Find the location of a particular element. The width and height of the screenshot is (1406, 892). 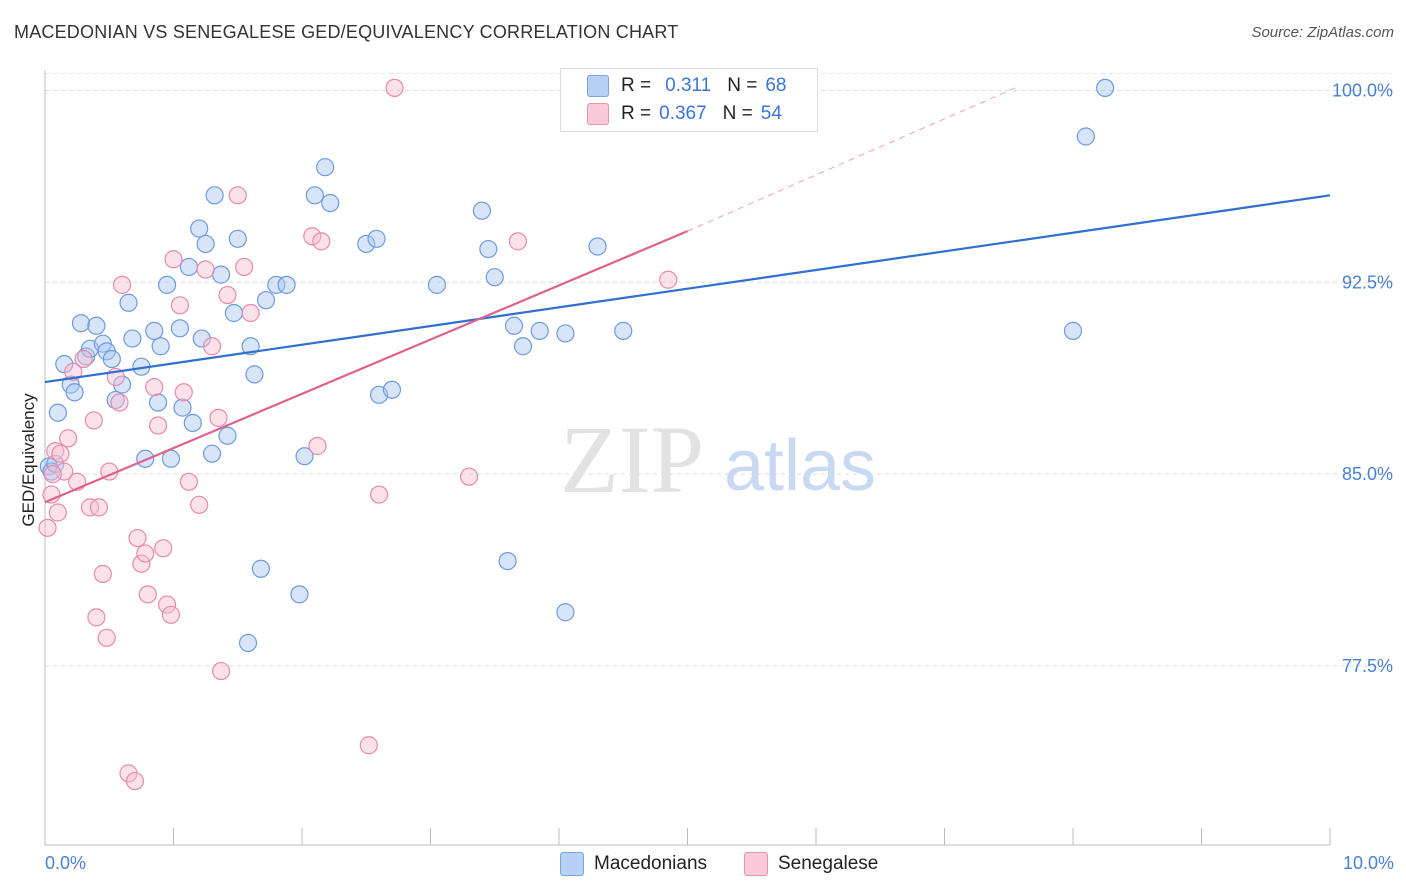

bottom-legend-label-senegalese: Senegalese is located at coordinates (828, 863).